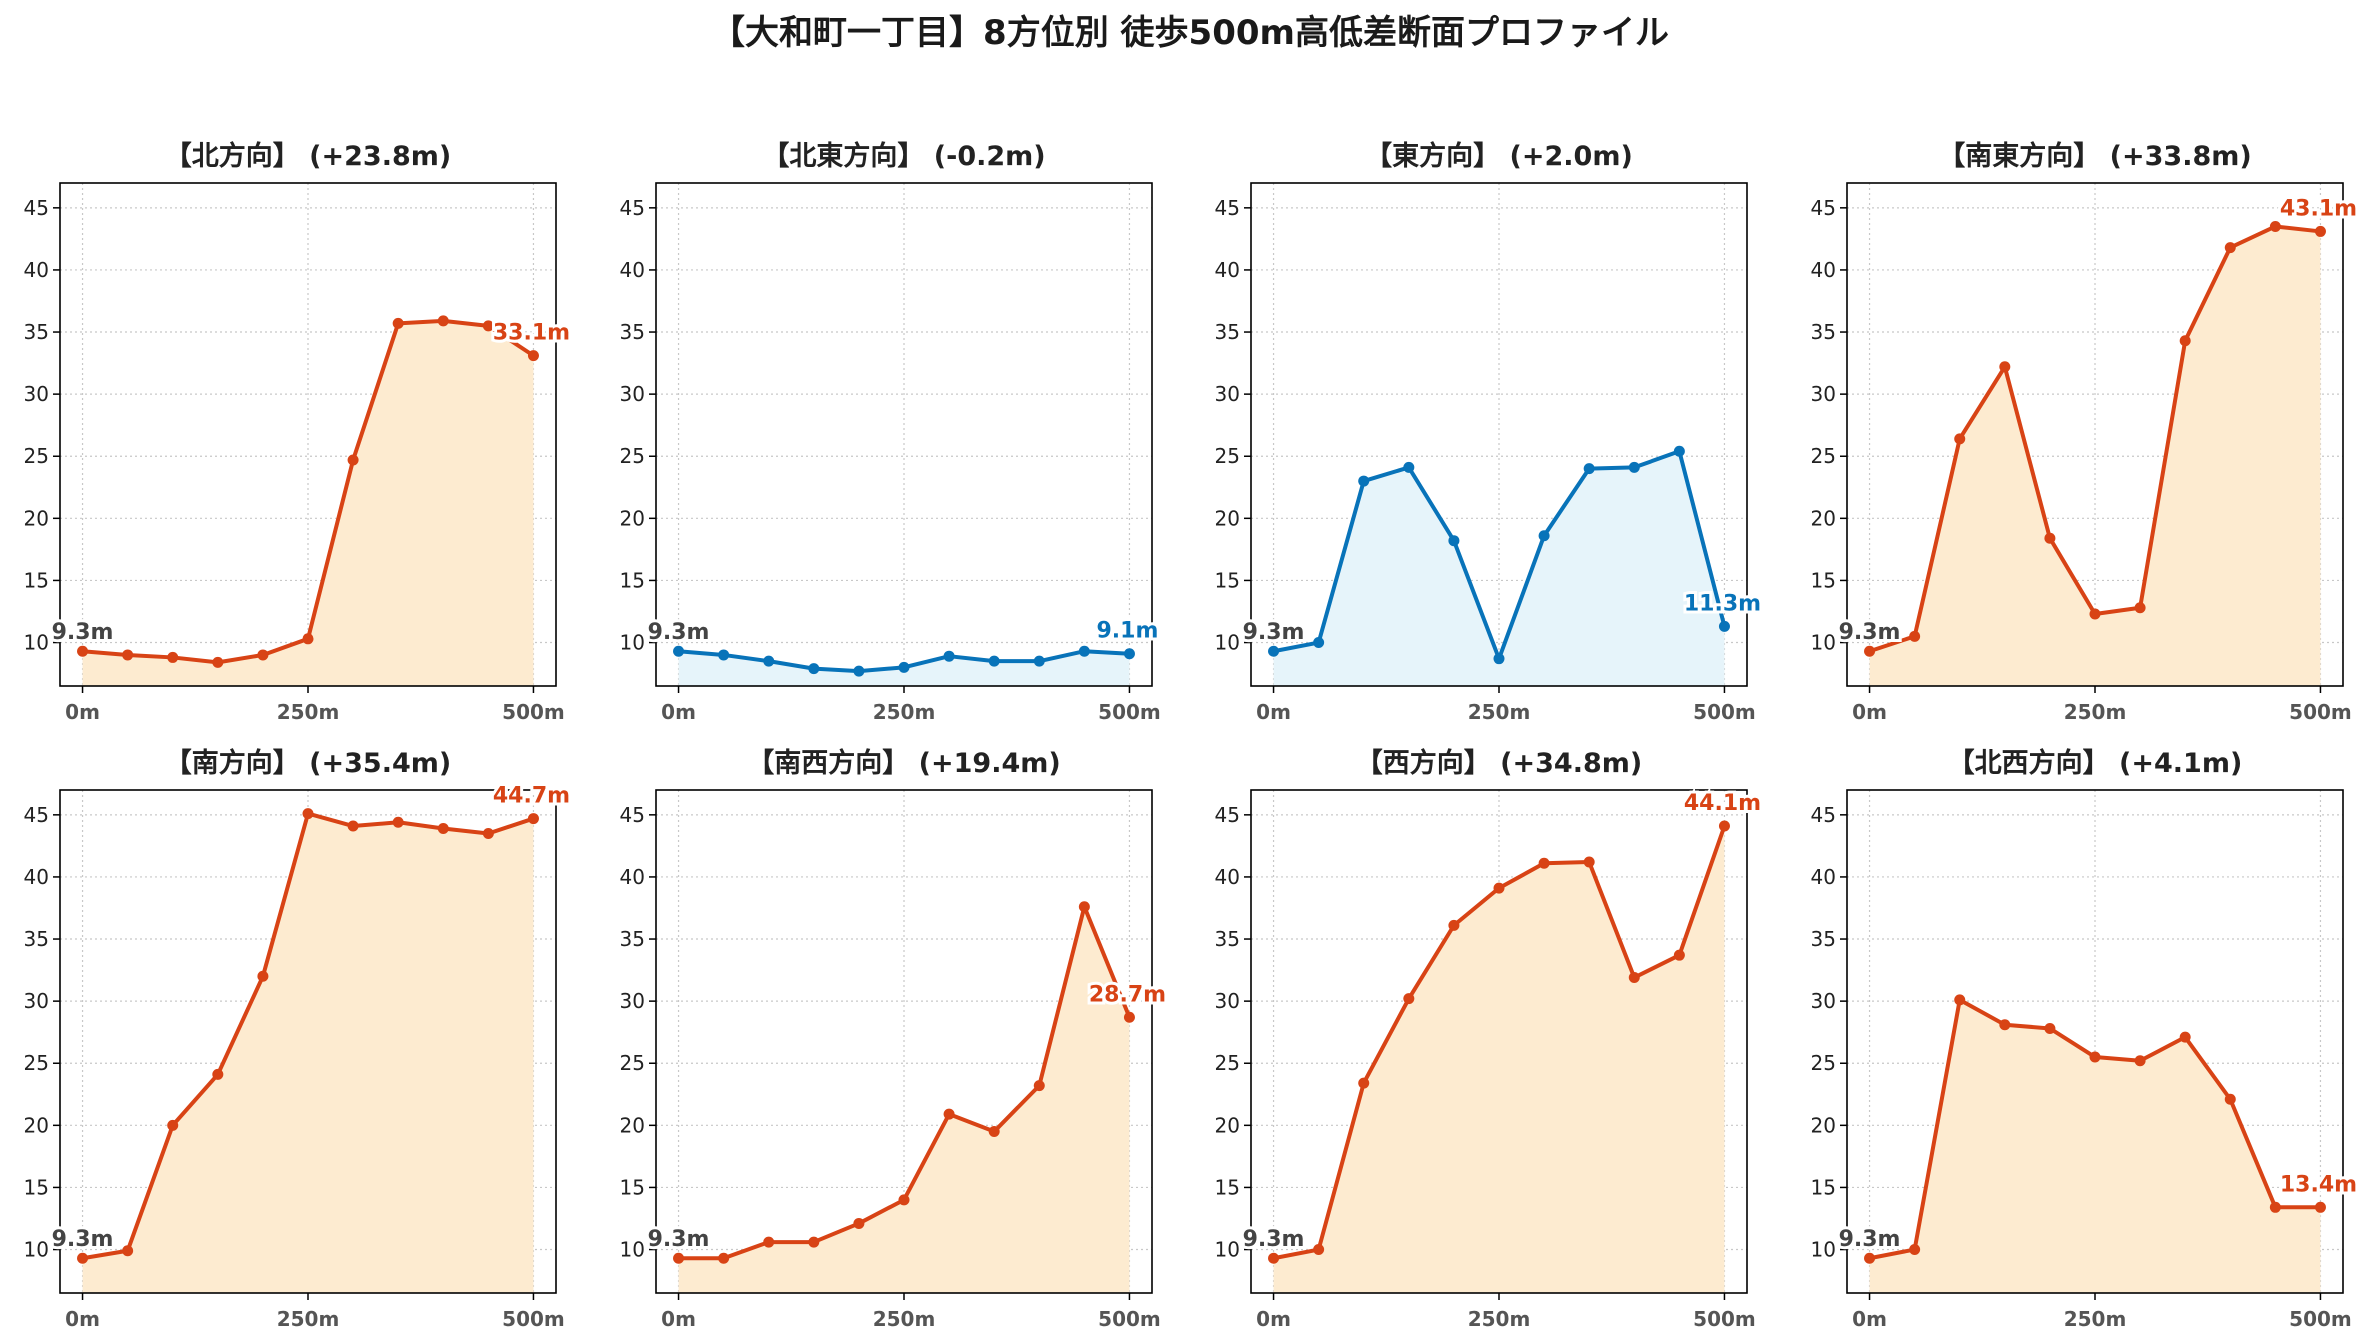  Describe the element at coordinates (531, 333) in the screenshot. I see `end-elevation-label: 33.1m` at that location.